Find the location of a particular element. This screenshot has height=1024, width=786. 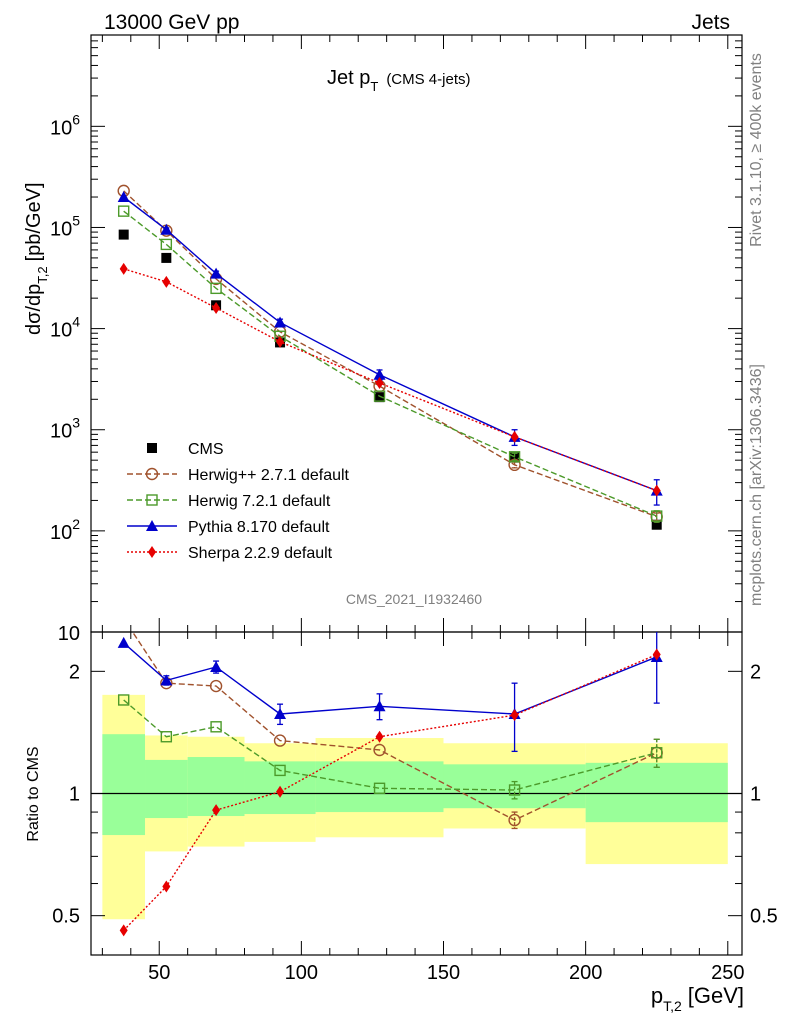

x-axis-label: pT,2 [GeV] is located at coordinates (697, 998).